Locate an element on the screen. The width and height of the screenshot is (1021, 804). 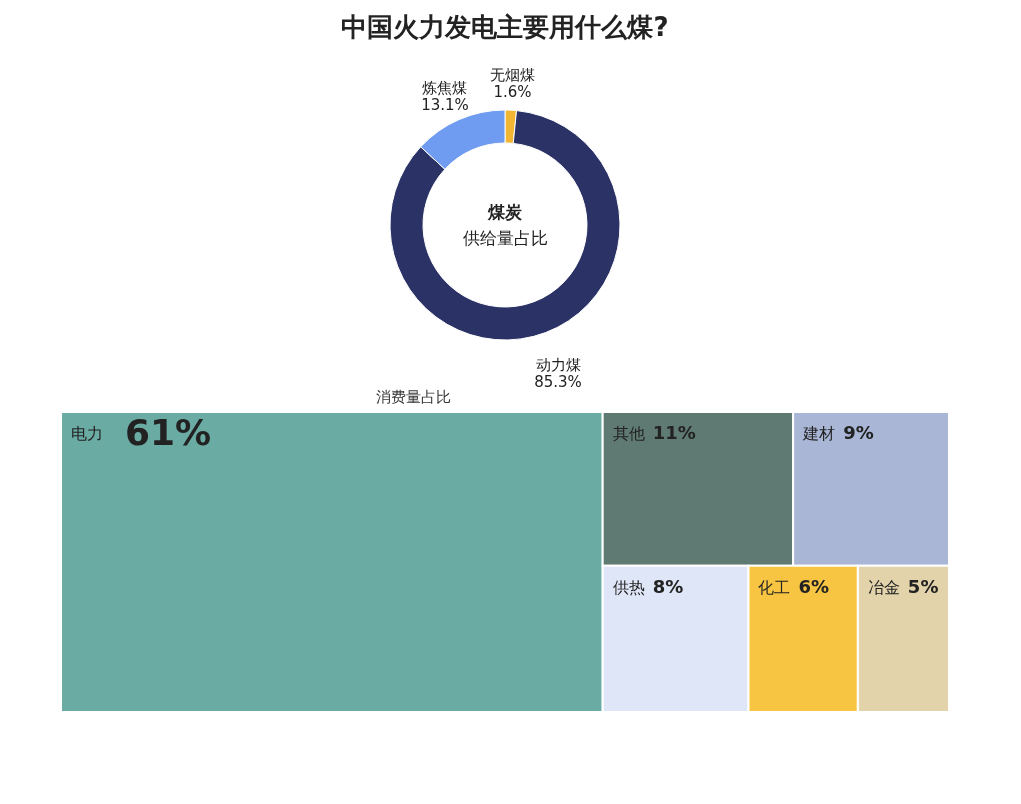
category-label: 供热 is located at coordinates (628, 587).